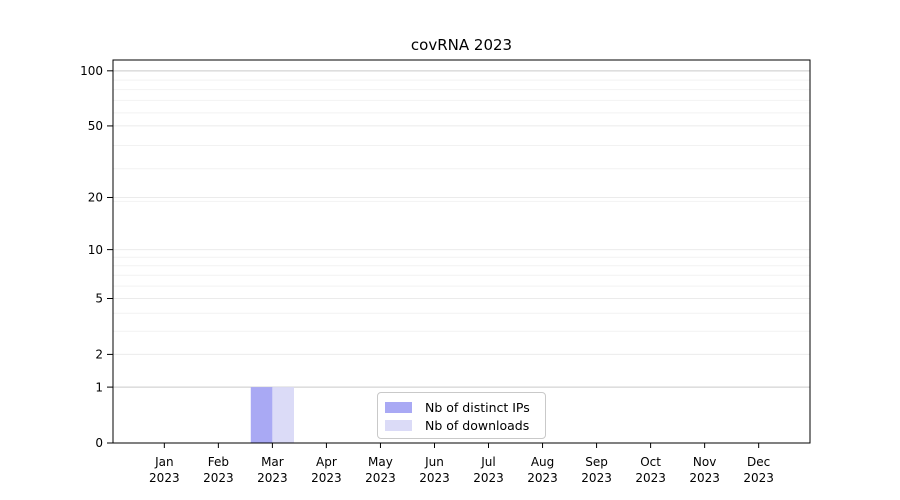 This screenshot has height=500, width=900. Describe the element at coordinates (434, 470) in the screenshot. I see `x-tick-label: Jun 2023` at that location.